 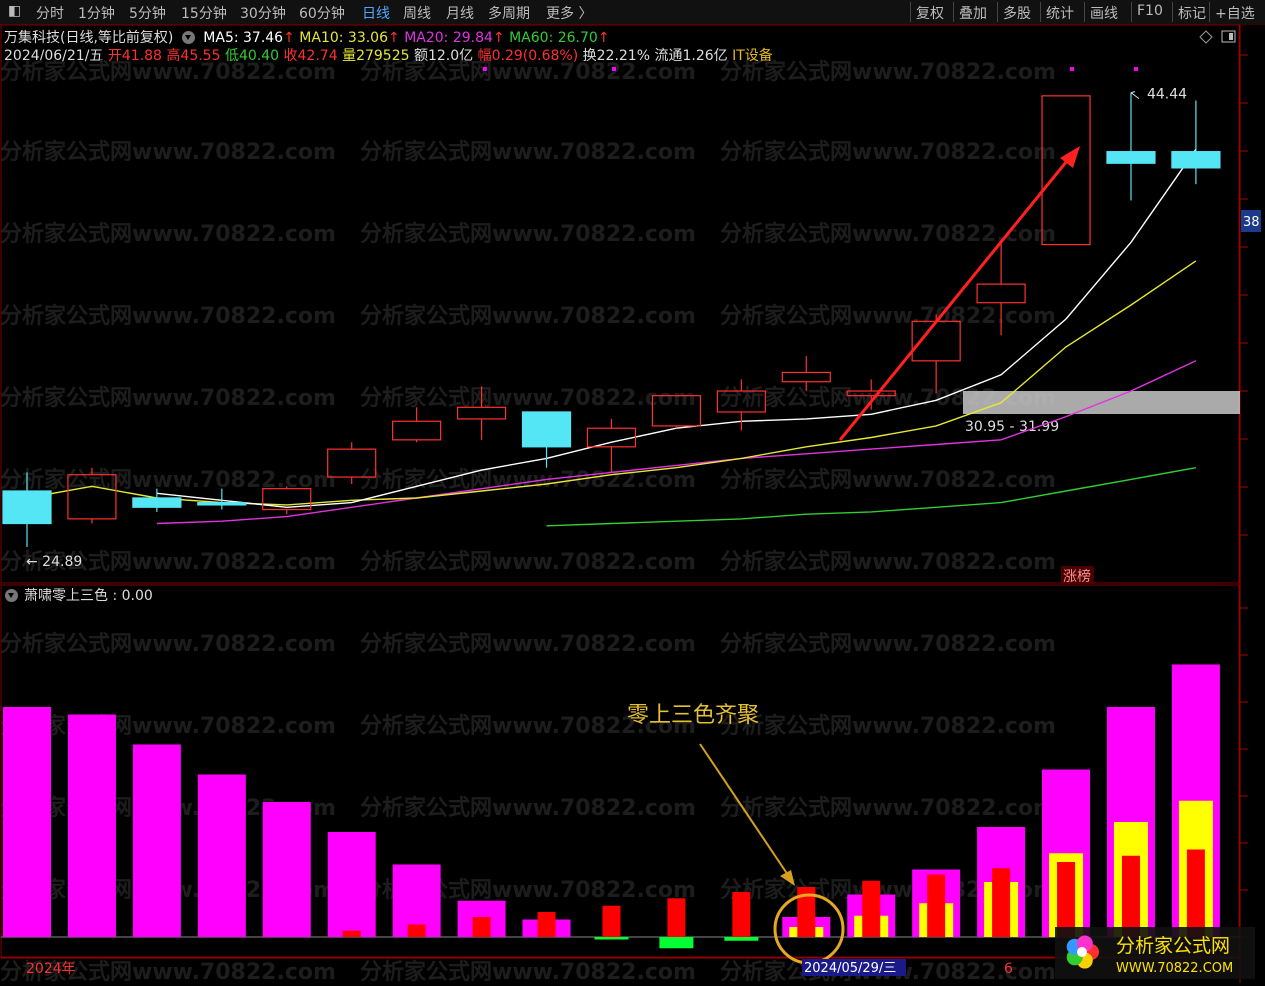 What do you see at coordinates (383, 56) in the screenshot?
I see `vol-value: 279525` at bounding box center [383, 56].